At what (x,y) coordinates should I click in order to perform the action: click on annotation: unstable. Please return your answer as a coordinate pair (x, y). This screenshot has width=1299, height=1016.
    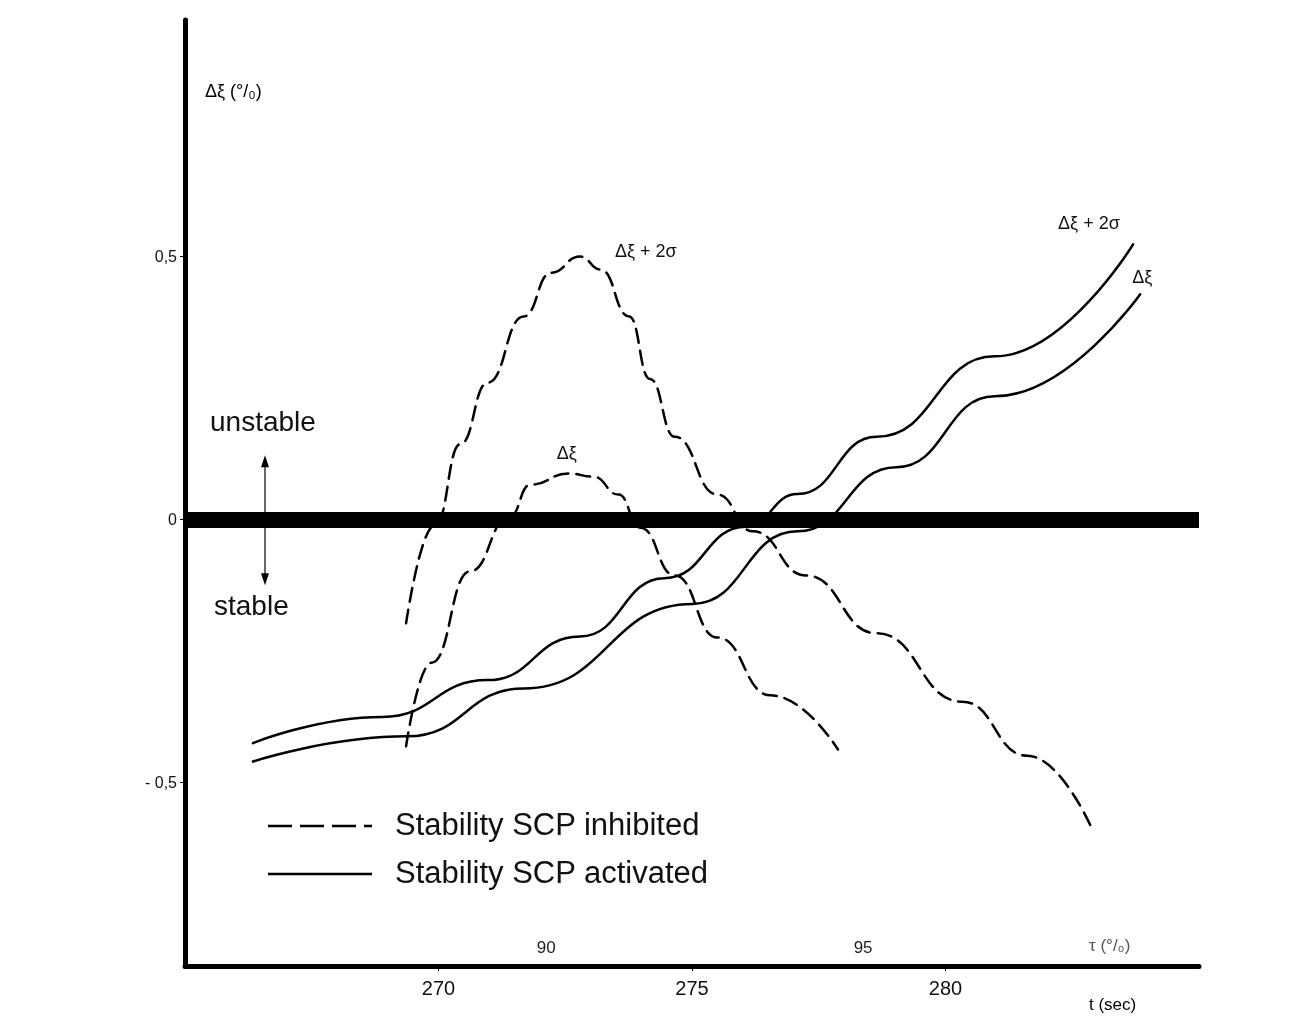
    Looking at the image, I should click on (263, 421).